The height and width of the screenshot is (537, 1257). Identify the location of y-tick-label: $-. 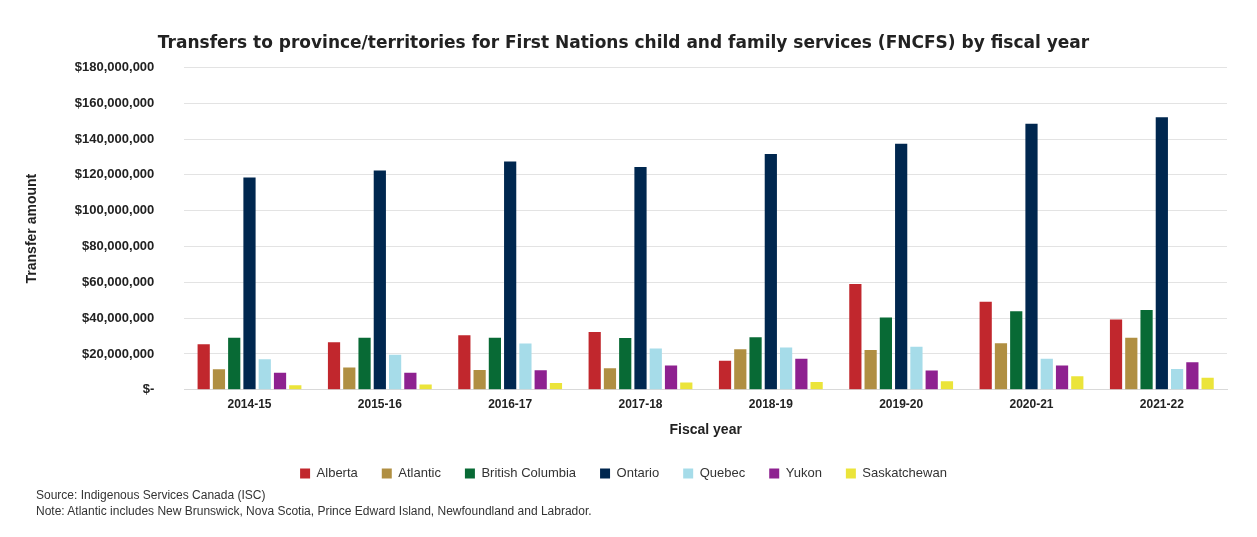
(148, 389).